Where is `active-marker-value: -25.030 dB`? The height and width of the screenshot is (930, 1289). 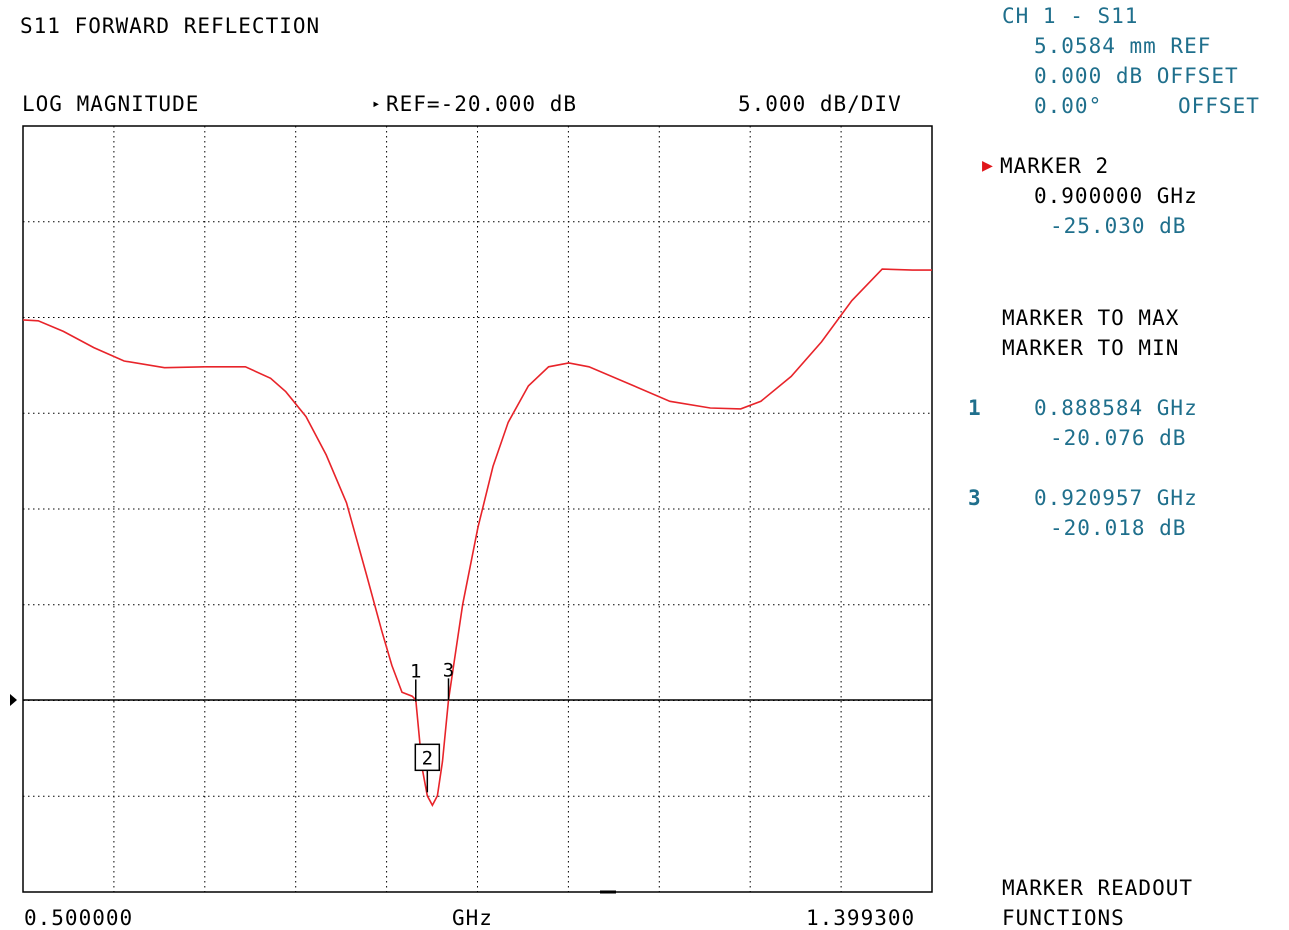 active-marker-value: -25.030 dB is located at coordinates (1118, 226).